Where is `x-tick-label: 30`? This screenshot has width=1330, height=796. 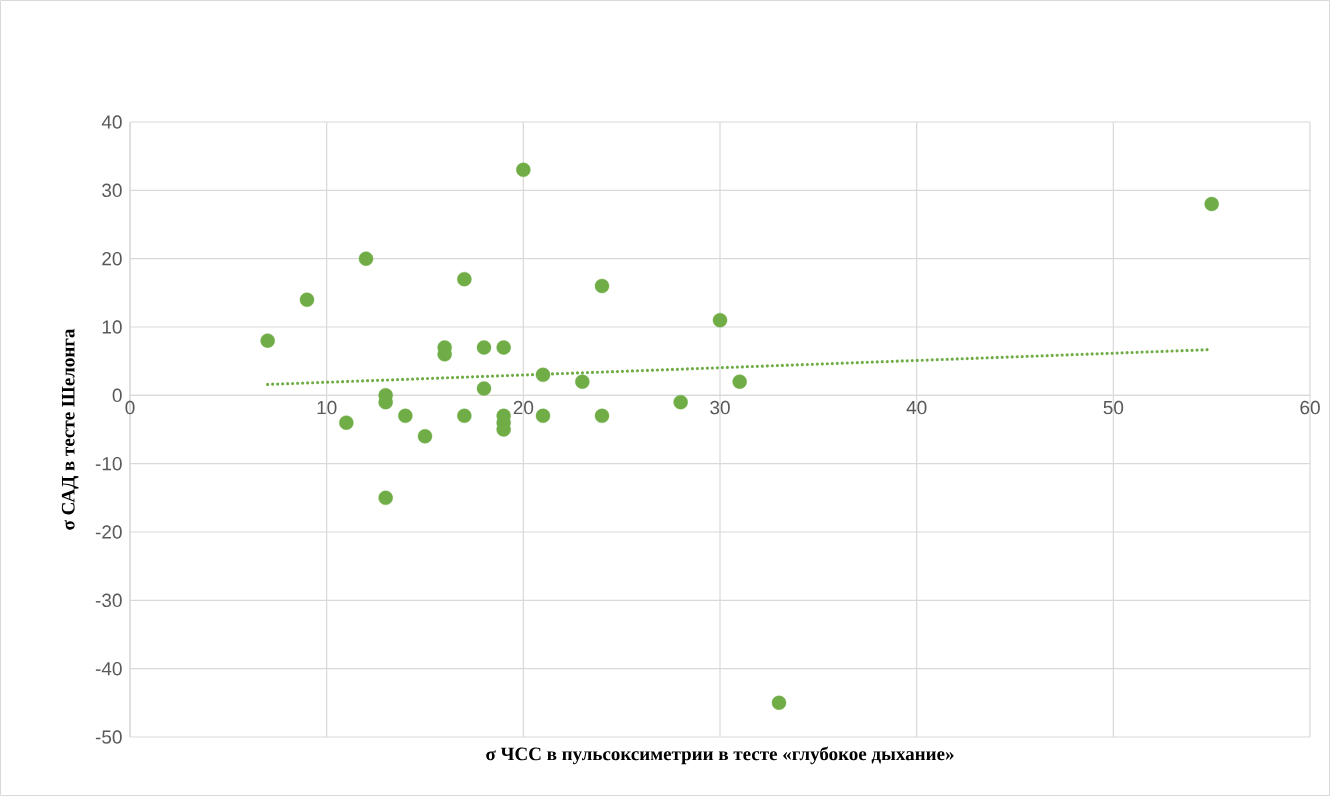 x-tick-label: 30 is located at coordinates (720, 407).